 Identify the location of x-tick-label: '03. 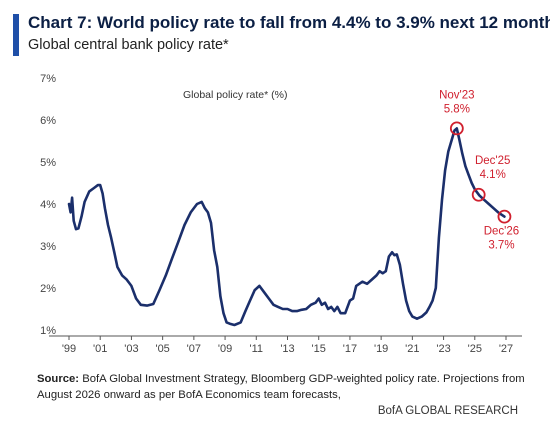
(131, 349).